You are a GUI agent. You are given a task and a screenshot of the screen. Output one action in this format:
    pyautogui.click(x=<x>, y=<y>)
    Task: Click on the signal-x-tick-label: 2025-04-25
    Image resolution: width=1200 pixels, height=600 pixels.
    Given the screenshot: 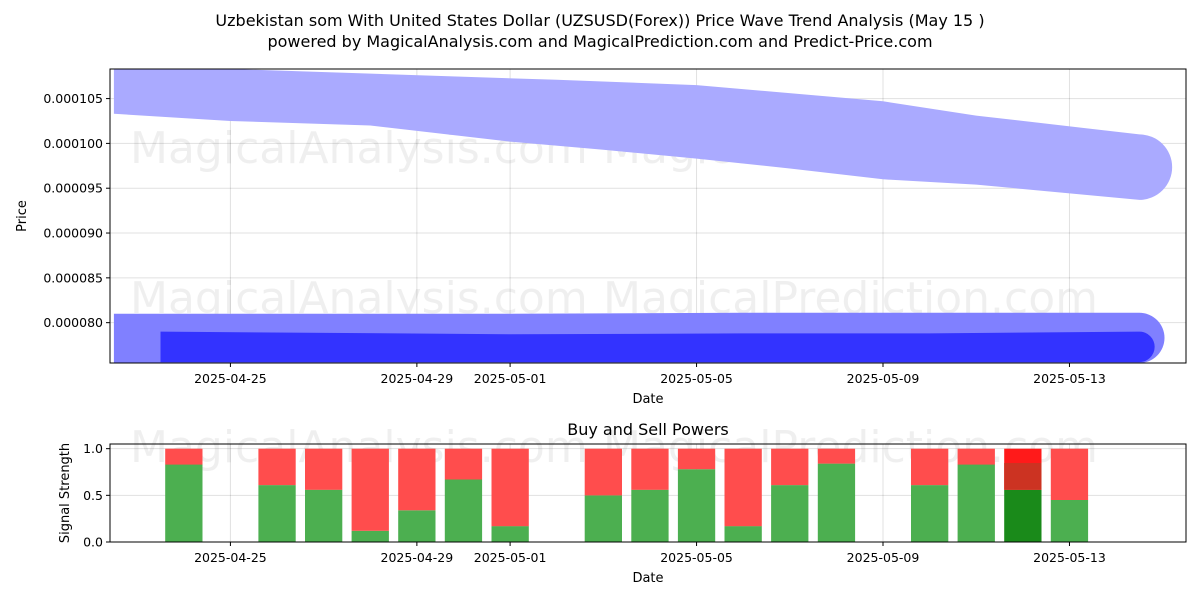 What is the action you would take?
    pyautogui.click(x=230, y=557)
    